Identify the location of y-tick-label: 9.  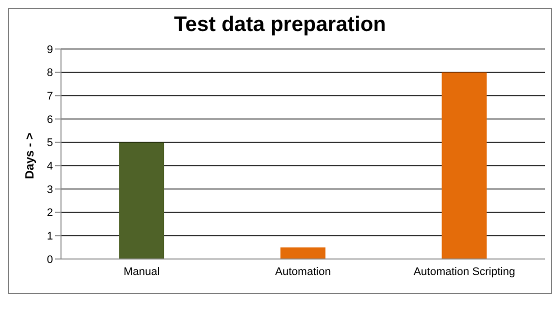
(49, 50).